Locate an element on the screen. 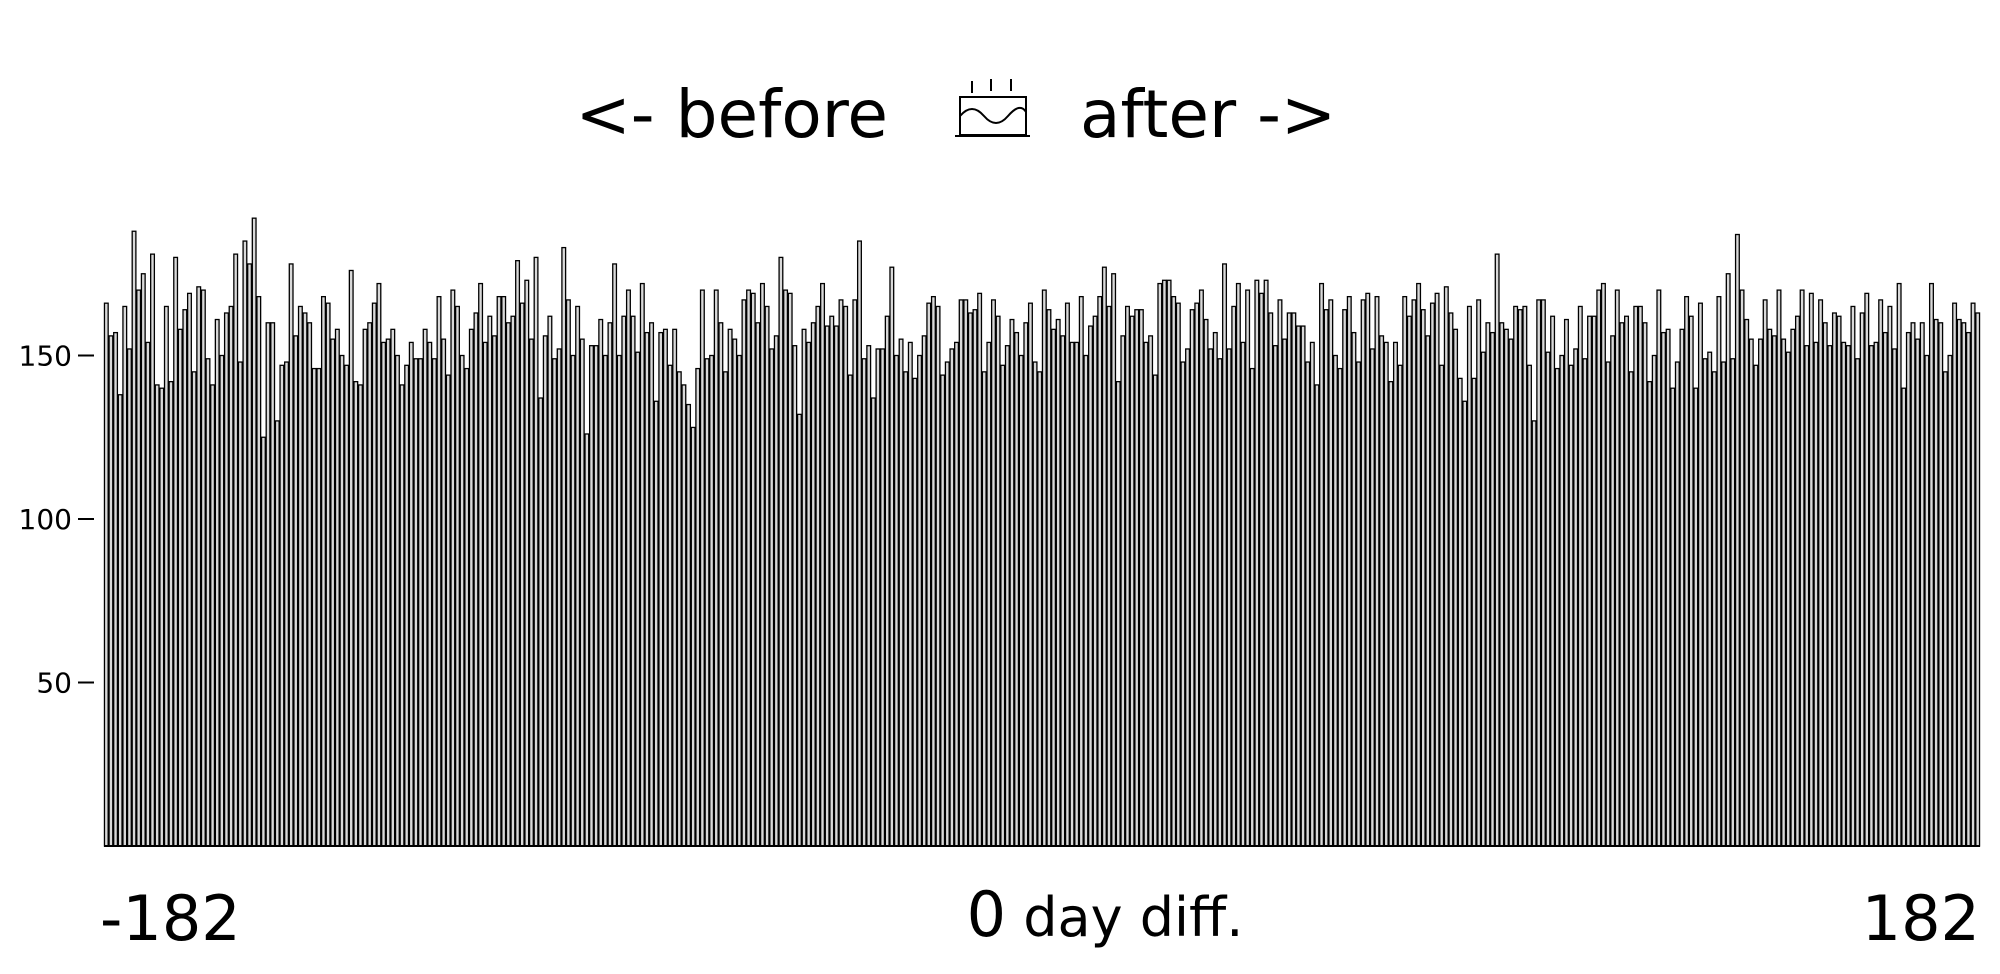 This screenshot has width=2000, height=974. bar-day--119 is located at coordinates (397, 600).